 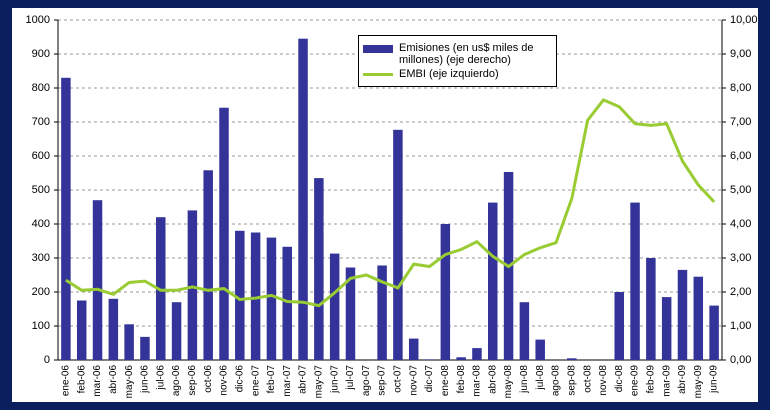 What do you see at coordinates (603, 380) in the screenshot?
I see `x-tick-label: nov-08` at bounding box center [603, 380].